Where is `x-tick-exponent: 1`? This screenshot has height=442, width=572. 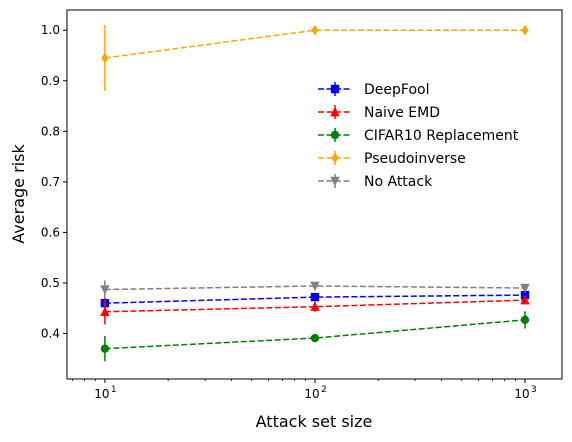 x-tick-exponent: 1 is located at coordinates (114, 390).